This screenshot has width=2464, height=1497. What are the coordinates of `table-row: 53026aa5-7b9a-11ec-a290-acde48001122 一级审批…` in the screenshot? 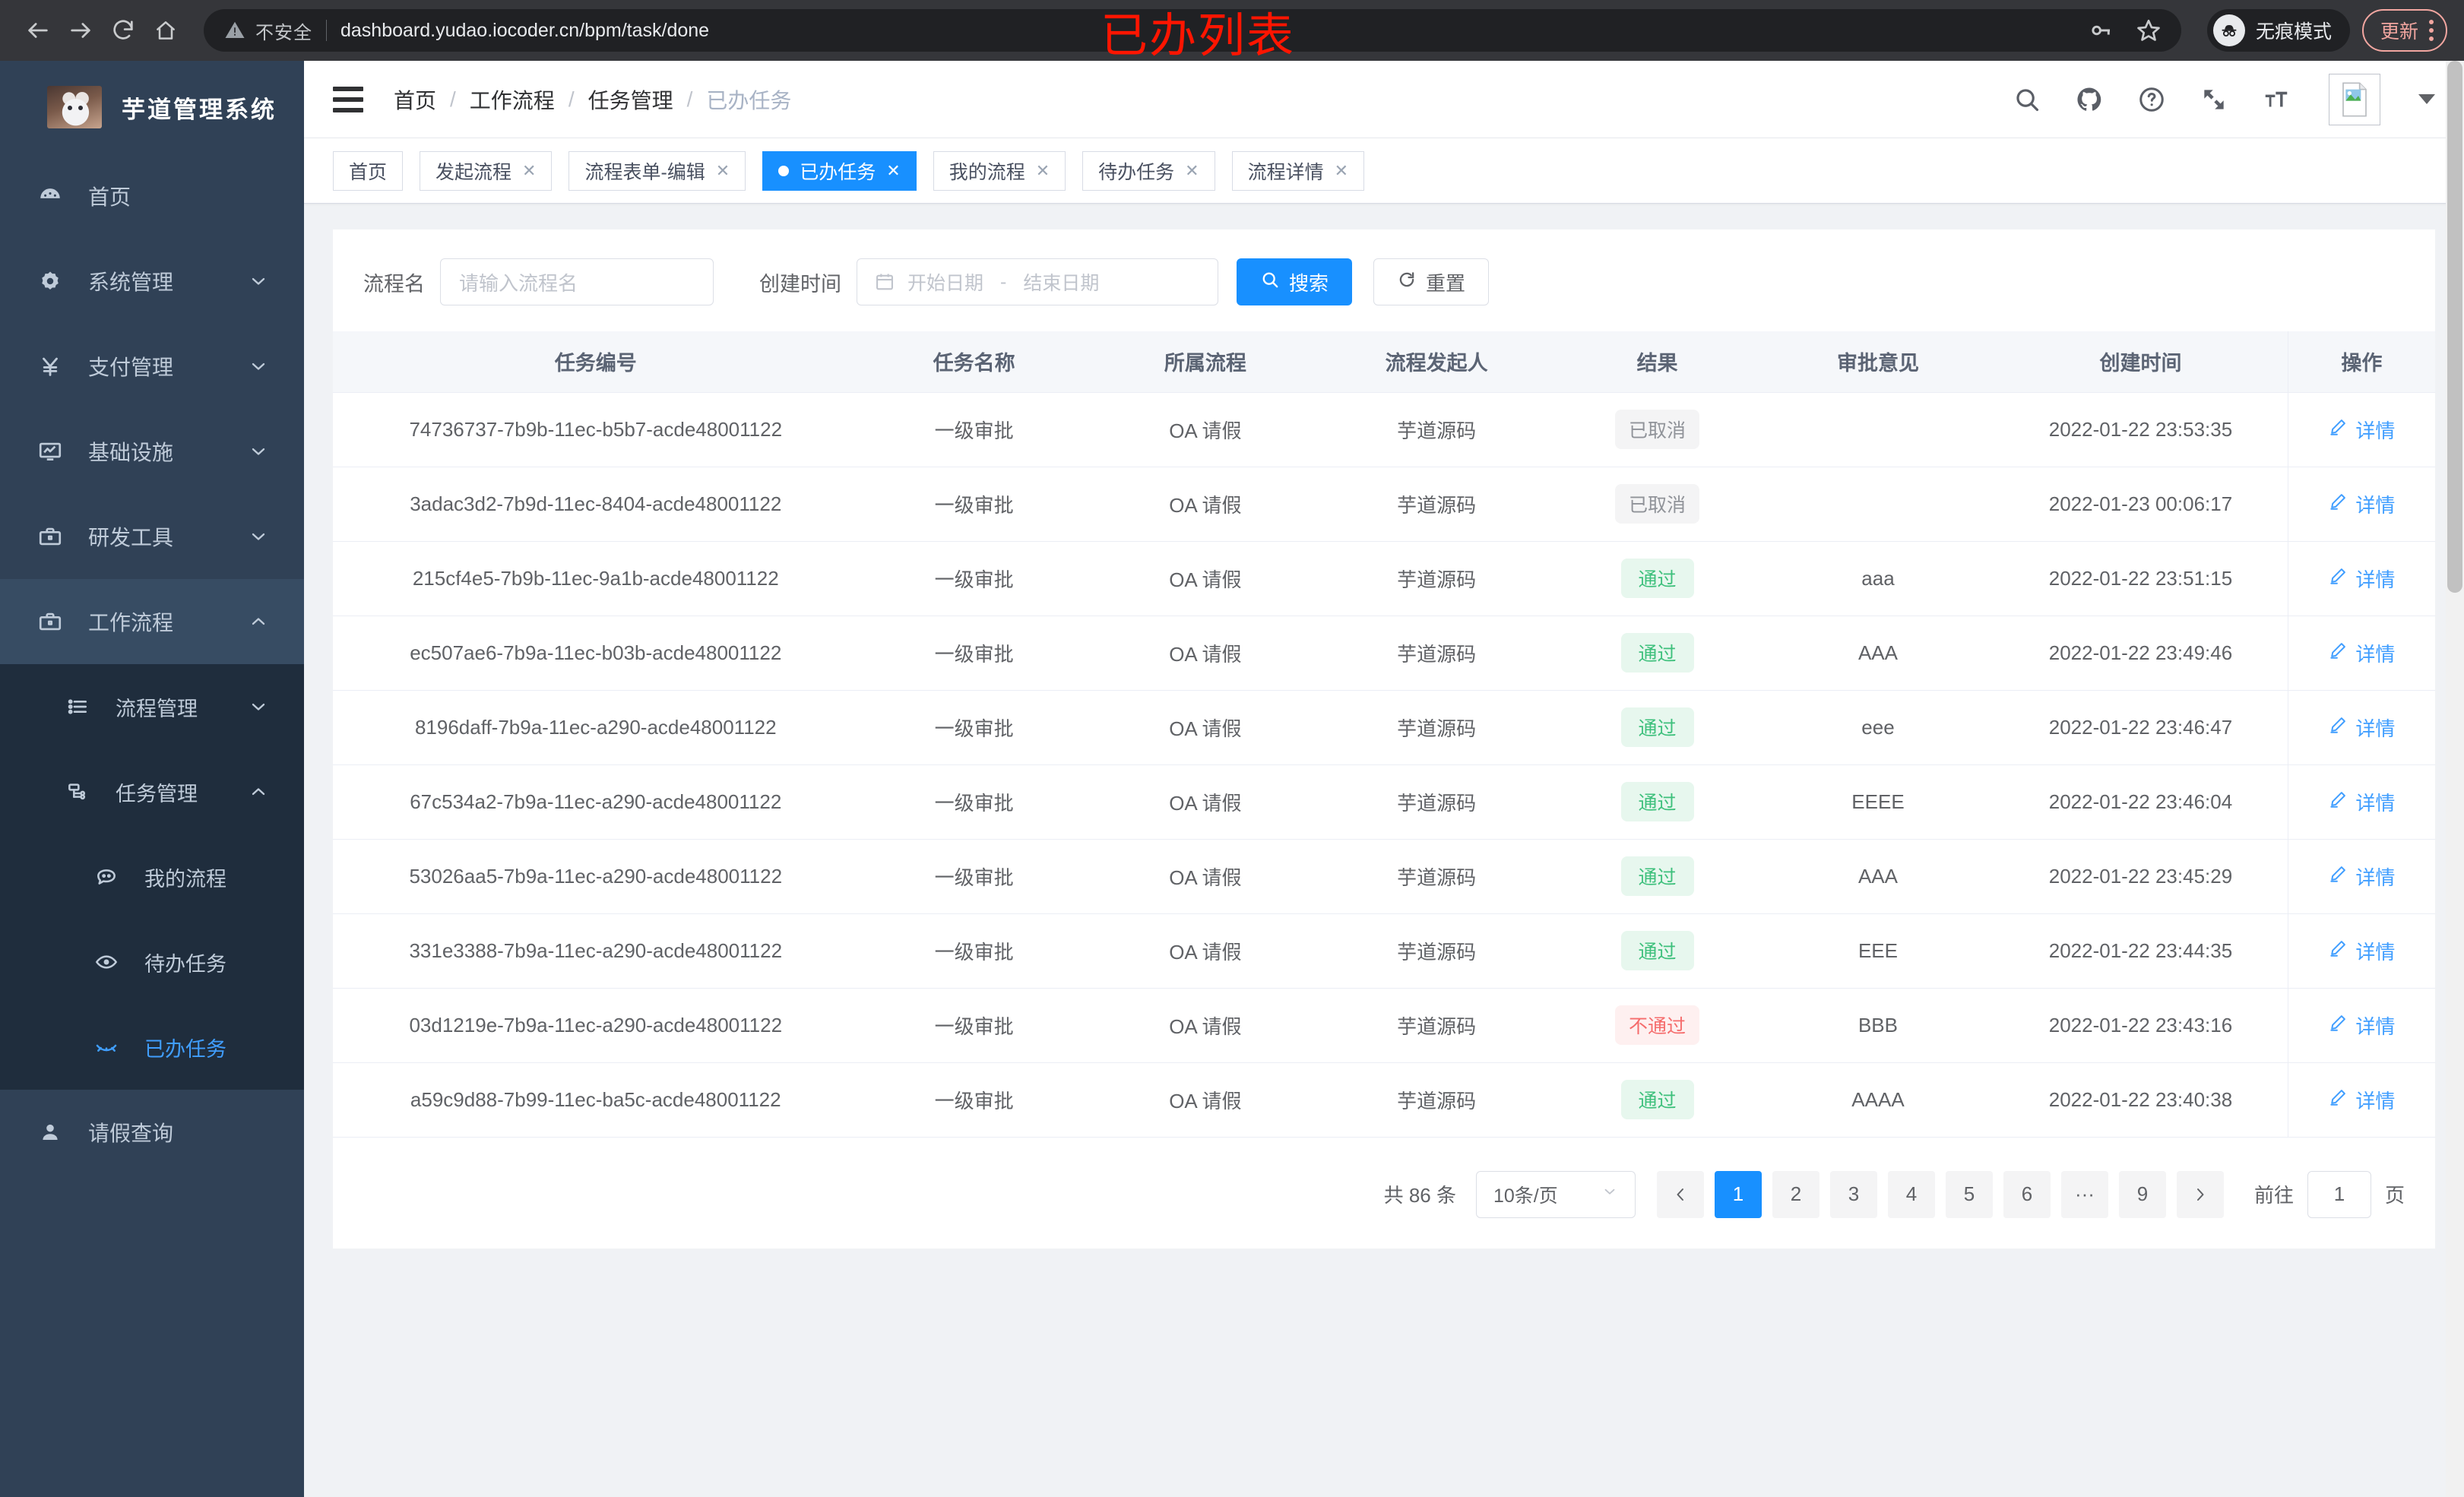 It's located at (1384, 876).